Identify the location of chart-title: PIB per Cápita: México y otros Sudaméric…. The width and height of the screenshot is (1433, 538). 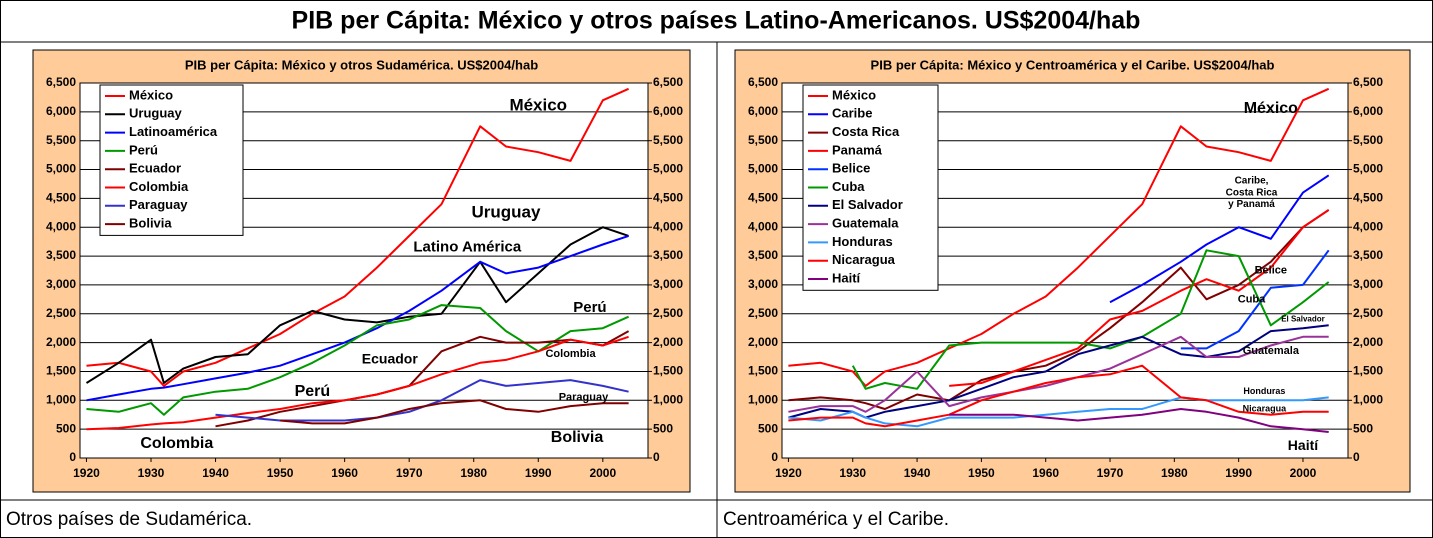
(361, 64).